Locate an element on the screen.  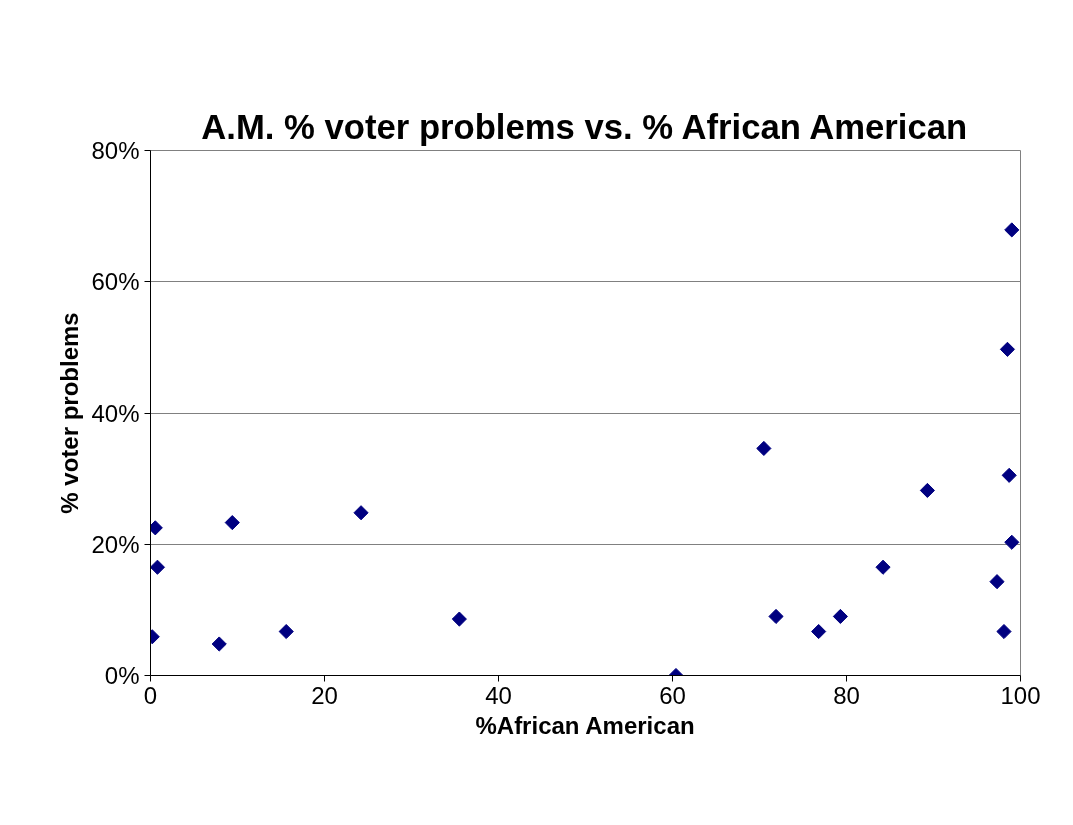
x-tick-label: 60 is located at coordinates (672, 695).